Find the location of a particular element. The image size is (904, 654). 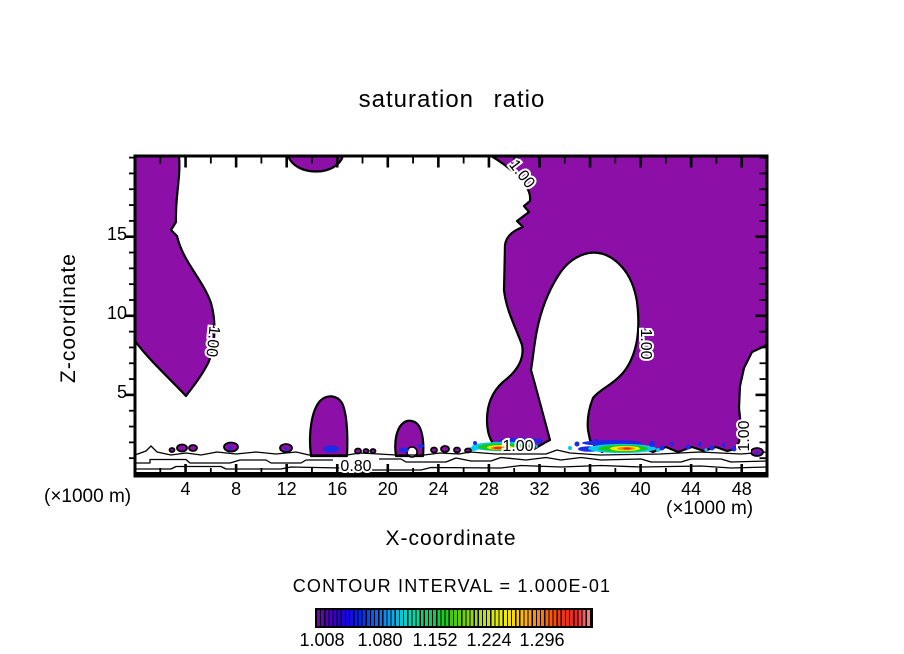

x-tick-label: 4 is located at coordinates (185, 489).